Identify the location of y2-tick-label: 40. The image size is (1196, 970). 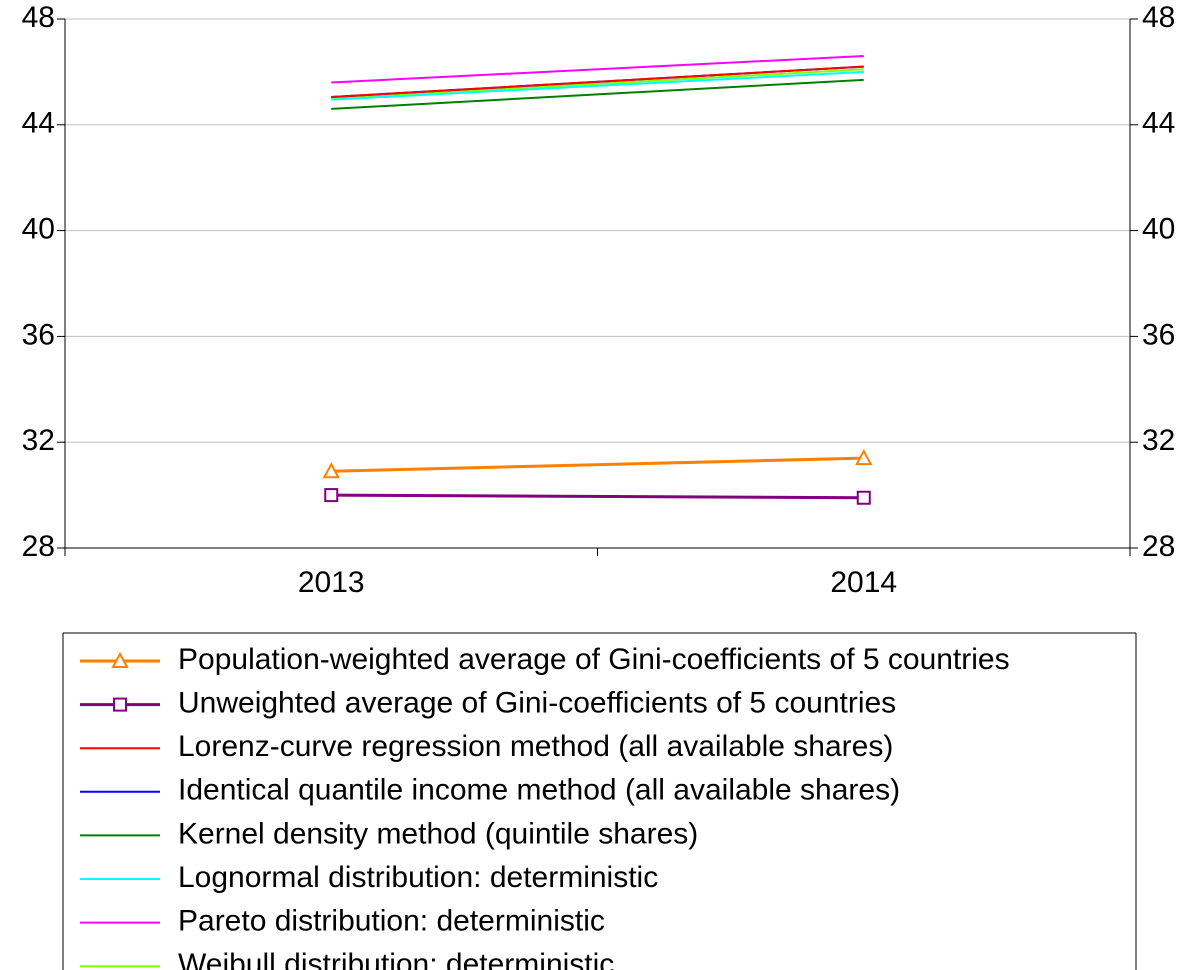
(1158, 229).